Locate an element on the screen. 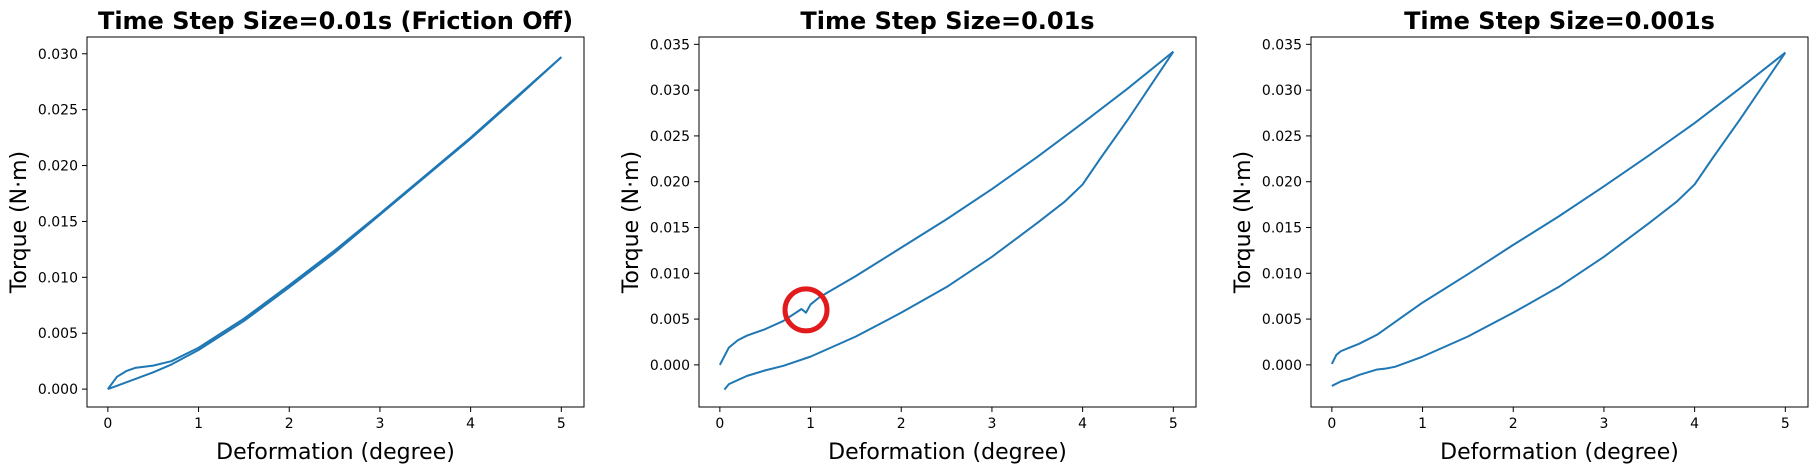  highlight-circle is located at coordinates (806, 310).